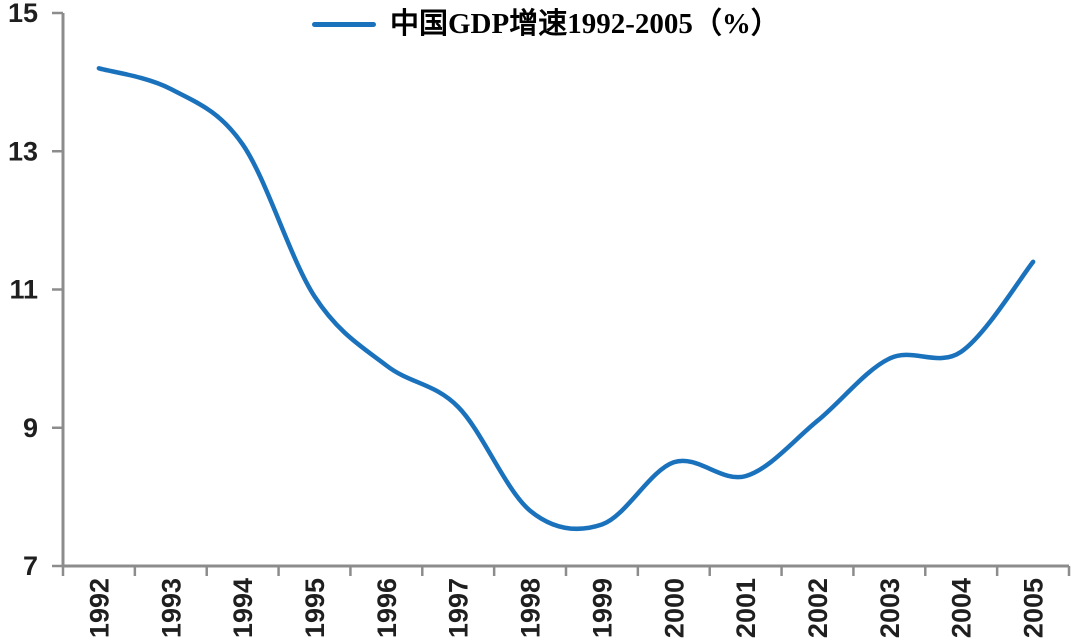  What do you see at coordinates (1034, 608) in the screenshot?
I see `x-axis-year-label: 2005` at bounding box center [1034, 608].